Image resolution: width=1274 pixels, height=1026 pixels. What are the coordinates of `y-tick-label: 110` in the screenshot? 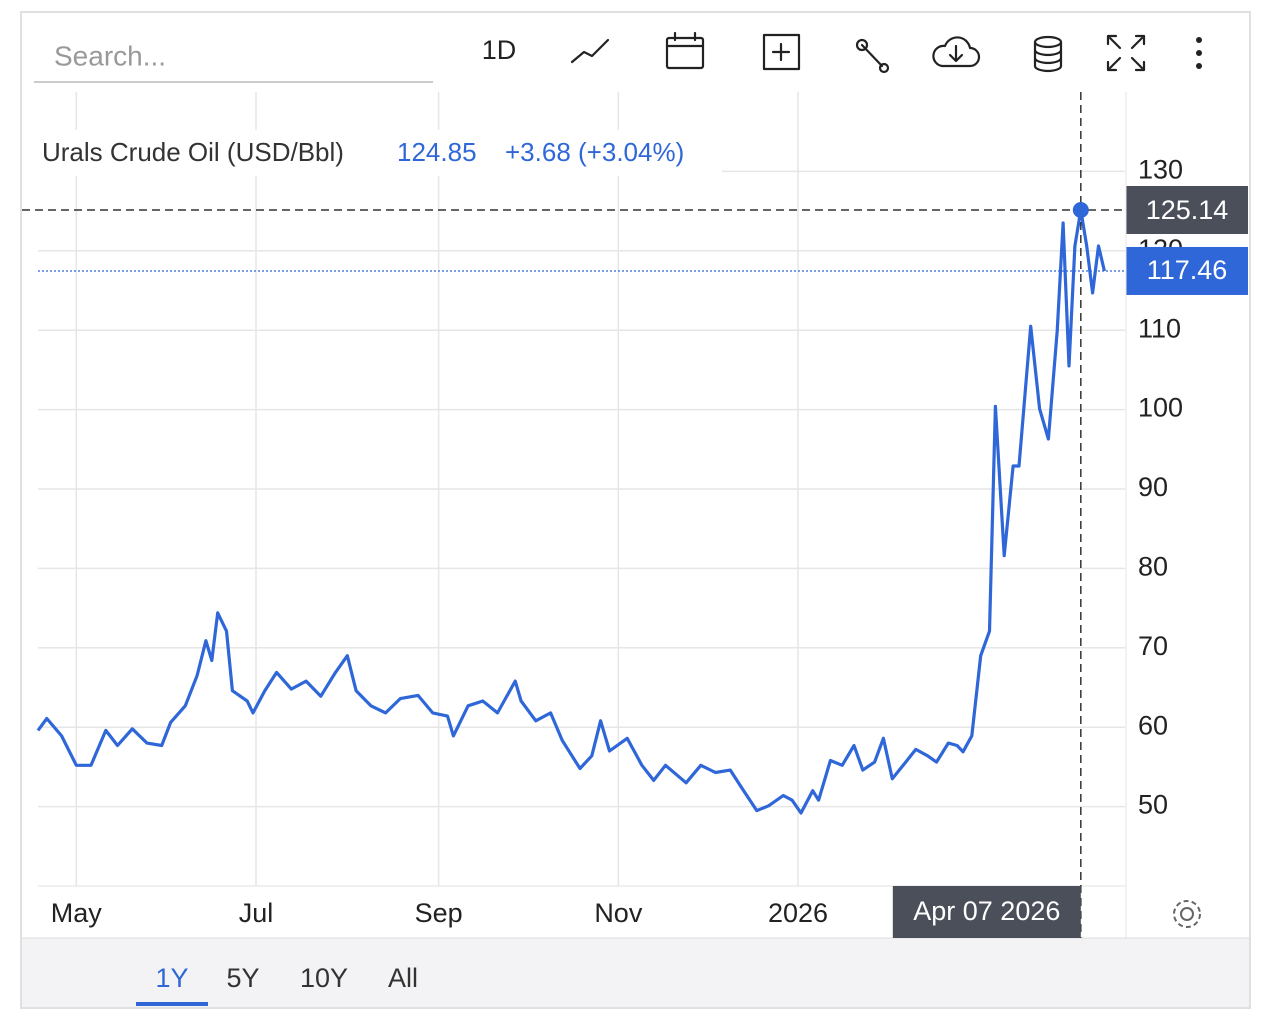 It's located at (1159, 328).